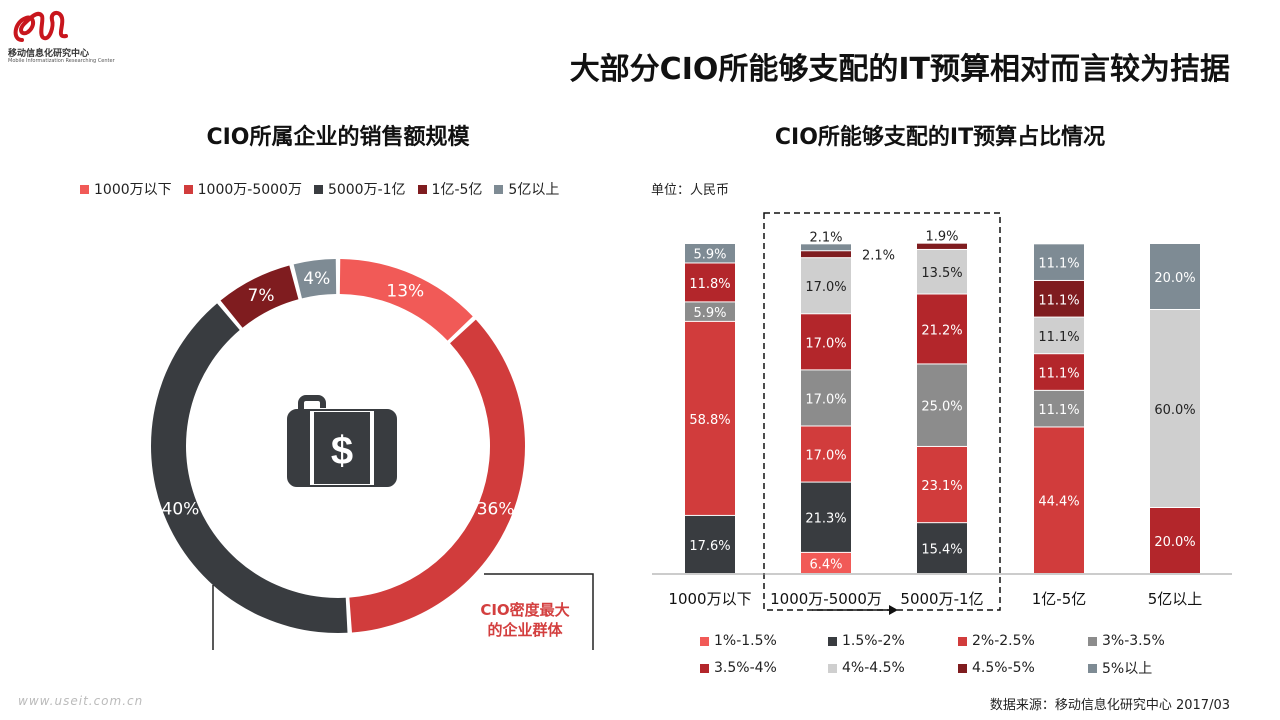 The image size is (1280, 720). What do you see at coordinates (525, 610) in the screenshot?
I see `callout-line-1: CIO密度最大` at bounding box center [525, 610].